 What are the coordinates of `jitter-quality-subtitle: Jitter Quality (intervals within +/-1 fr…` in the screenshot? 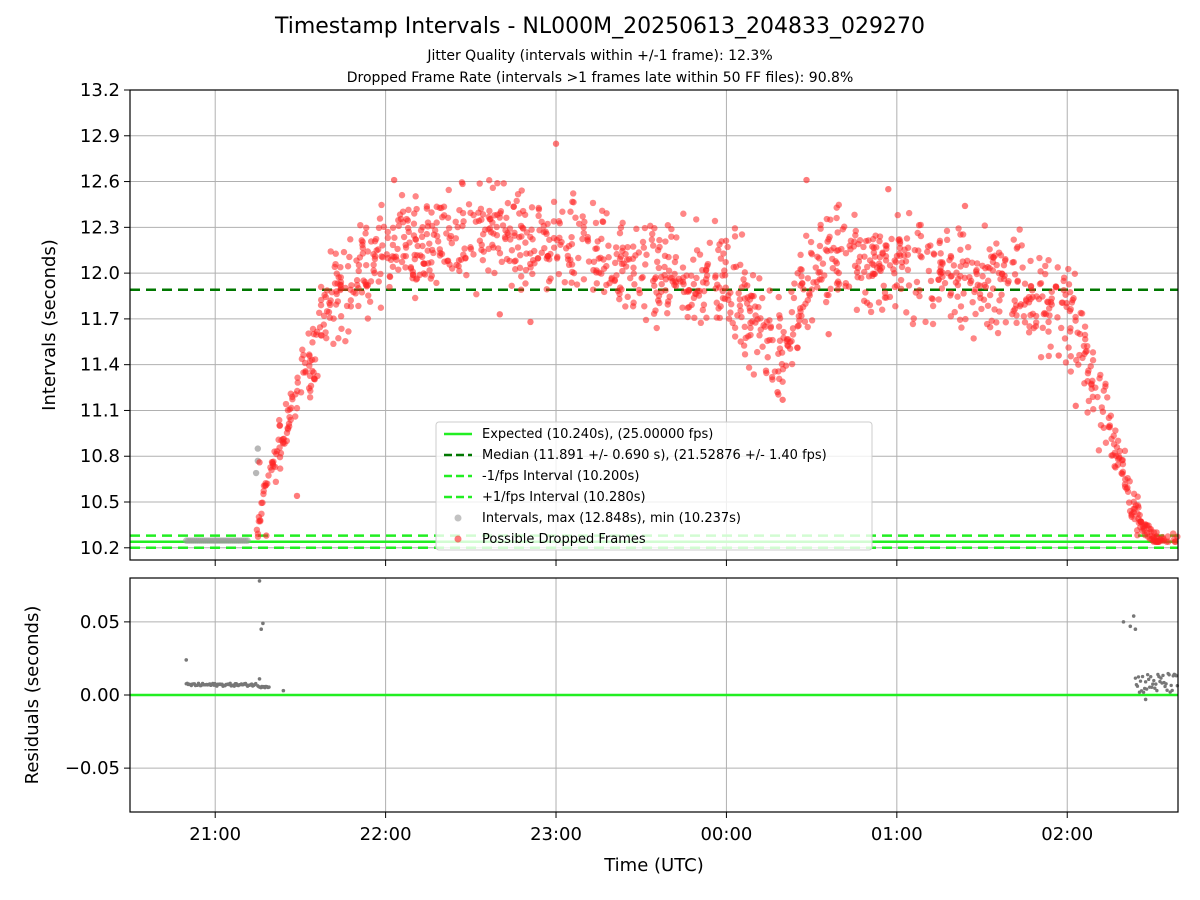 It's located at (600, 56).